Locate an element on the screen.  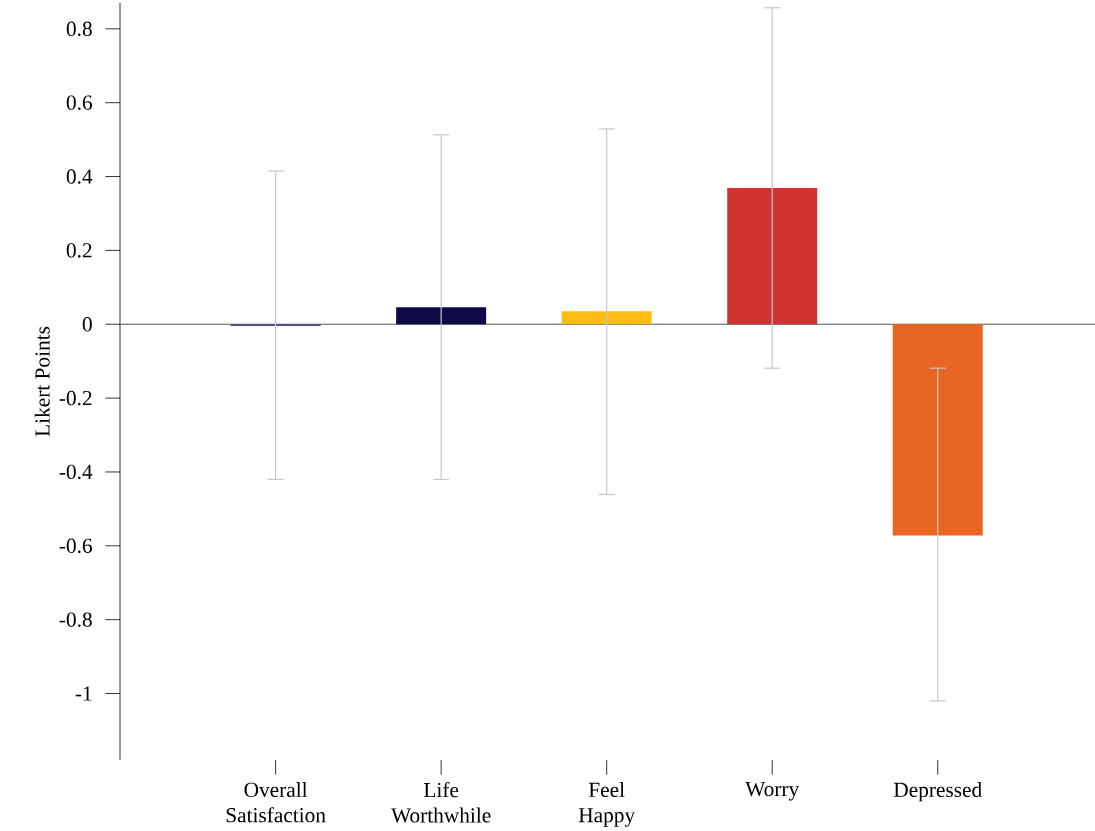
x-tick-label: Feel Happy is located at coordinates (607, 804).